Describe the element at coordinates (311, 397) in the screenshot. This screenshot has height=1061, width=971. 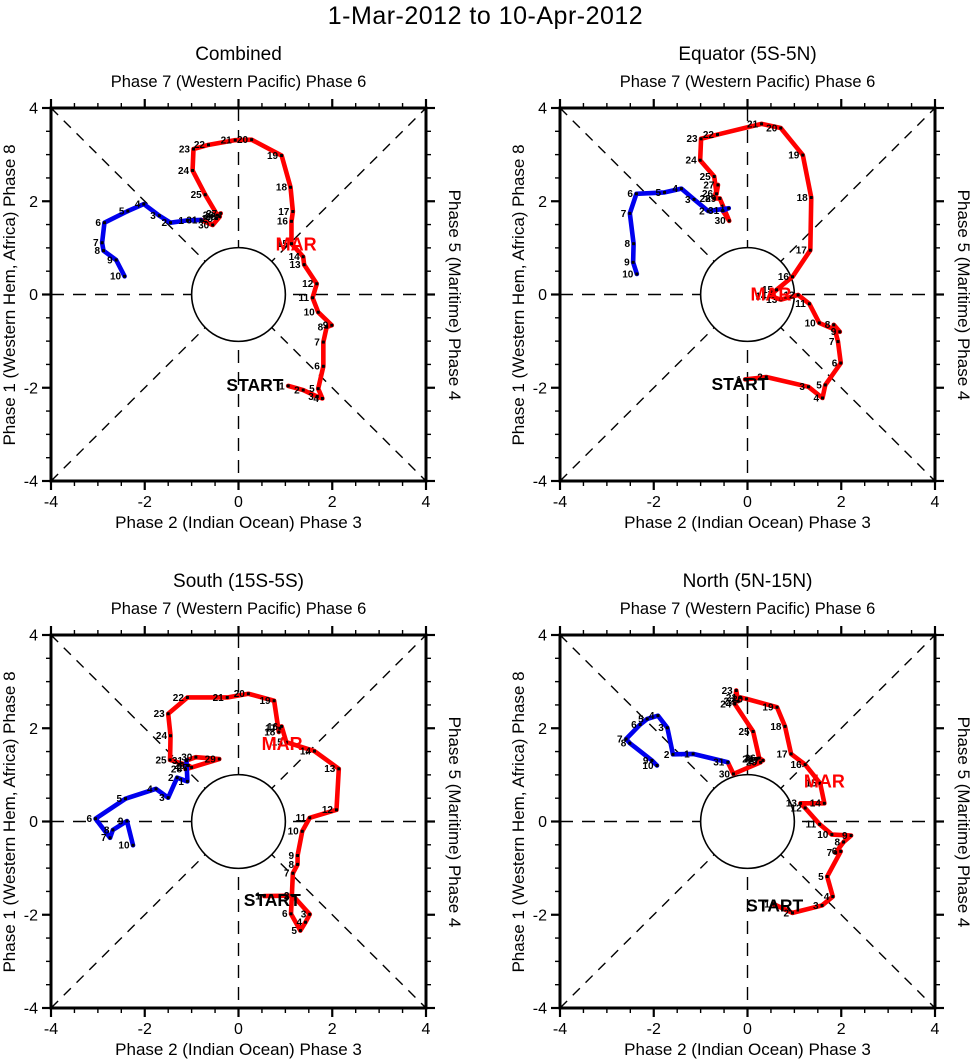
I see `day-label: 3` at that location.